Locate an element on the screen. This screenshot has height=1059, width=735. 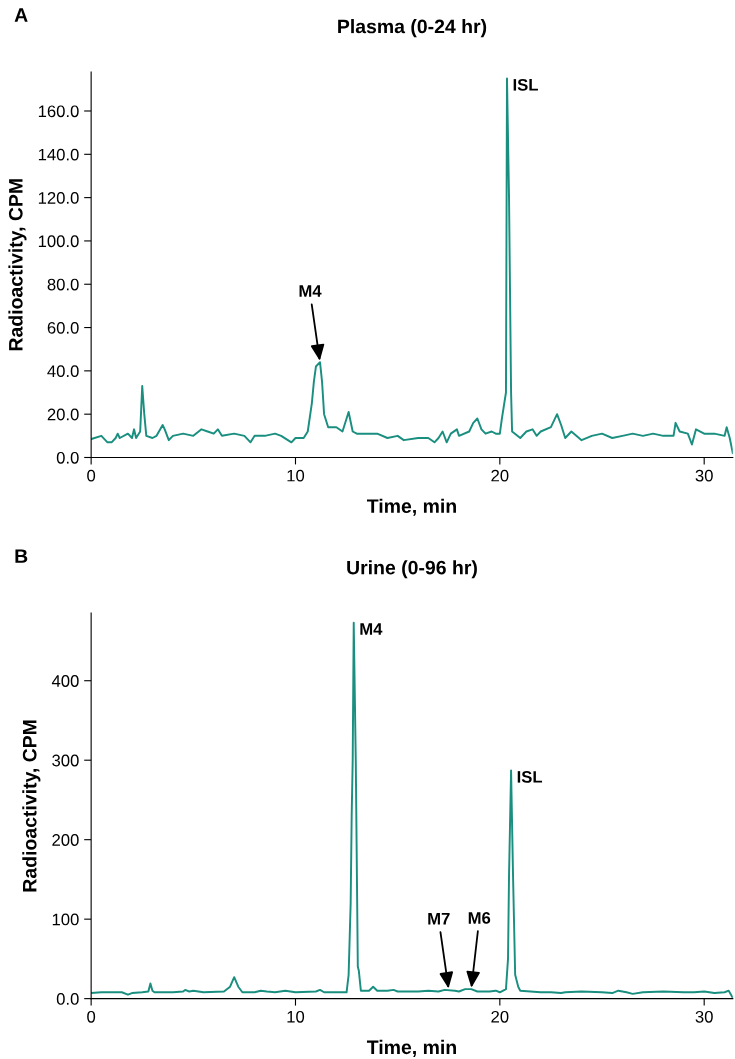
text: A is located at coordinates (21, 15).